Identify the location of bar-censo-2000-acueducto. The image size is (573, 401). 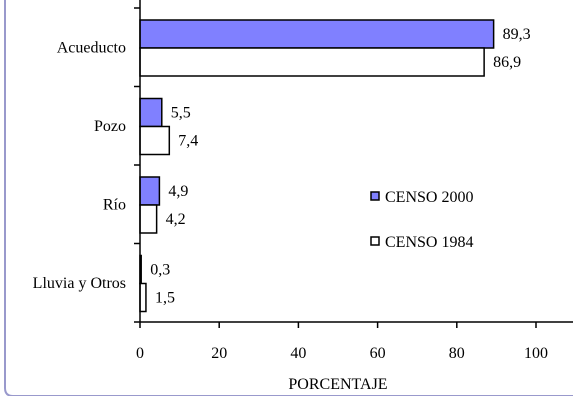
(317, 34).